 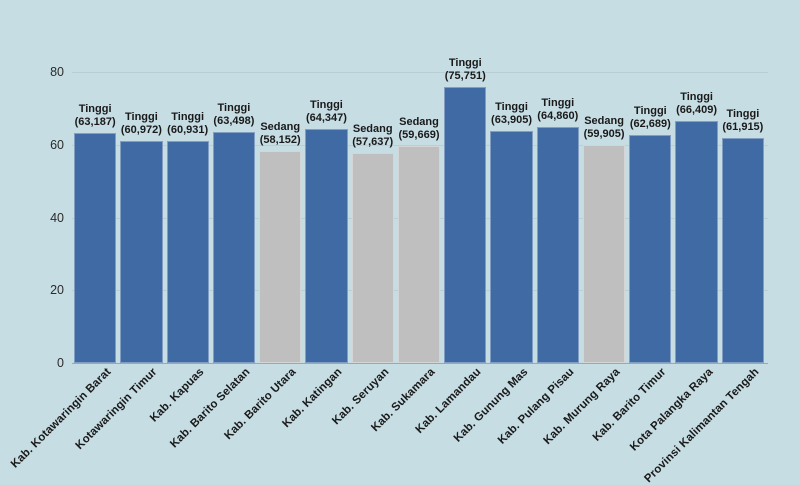 What do you see at coordinates (465, 76) in the screenshot?
I see `data-label-value: (75,751)` at bounding box center [465, 76].